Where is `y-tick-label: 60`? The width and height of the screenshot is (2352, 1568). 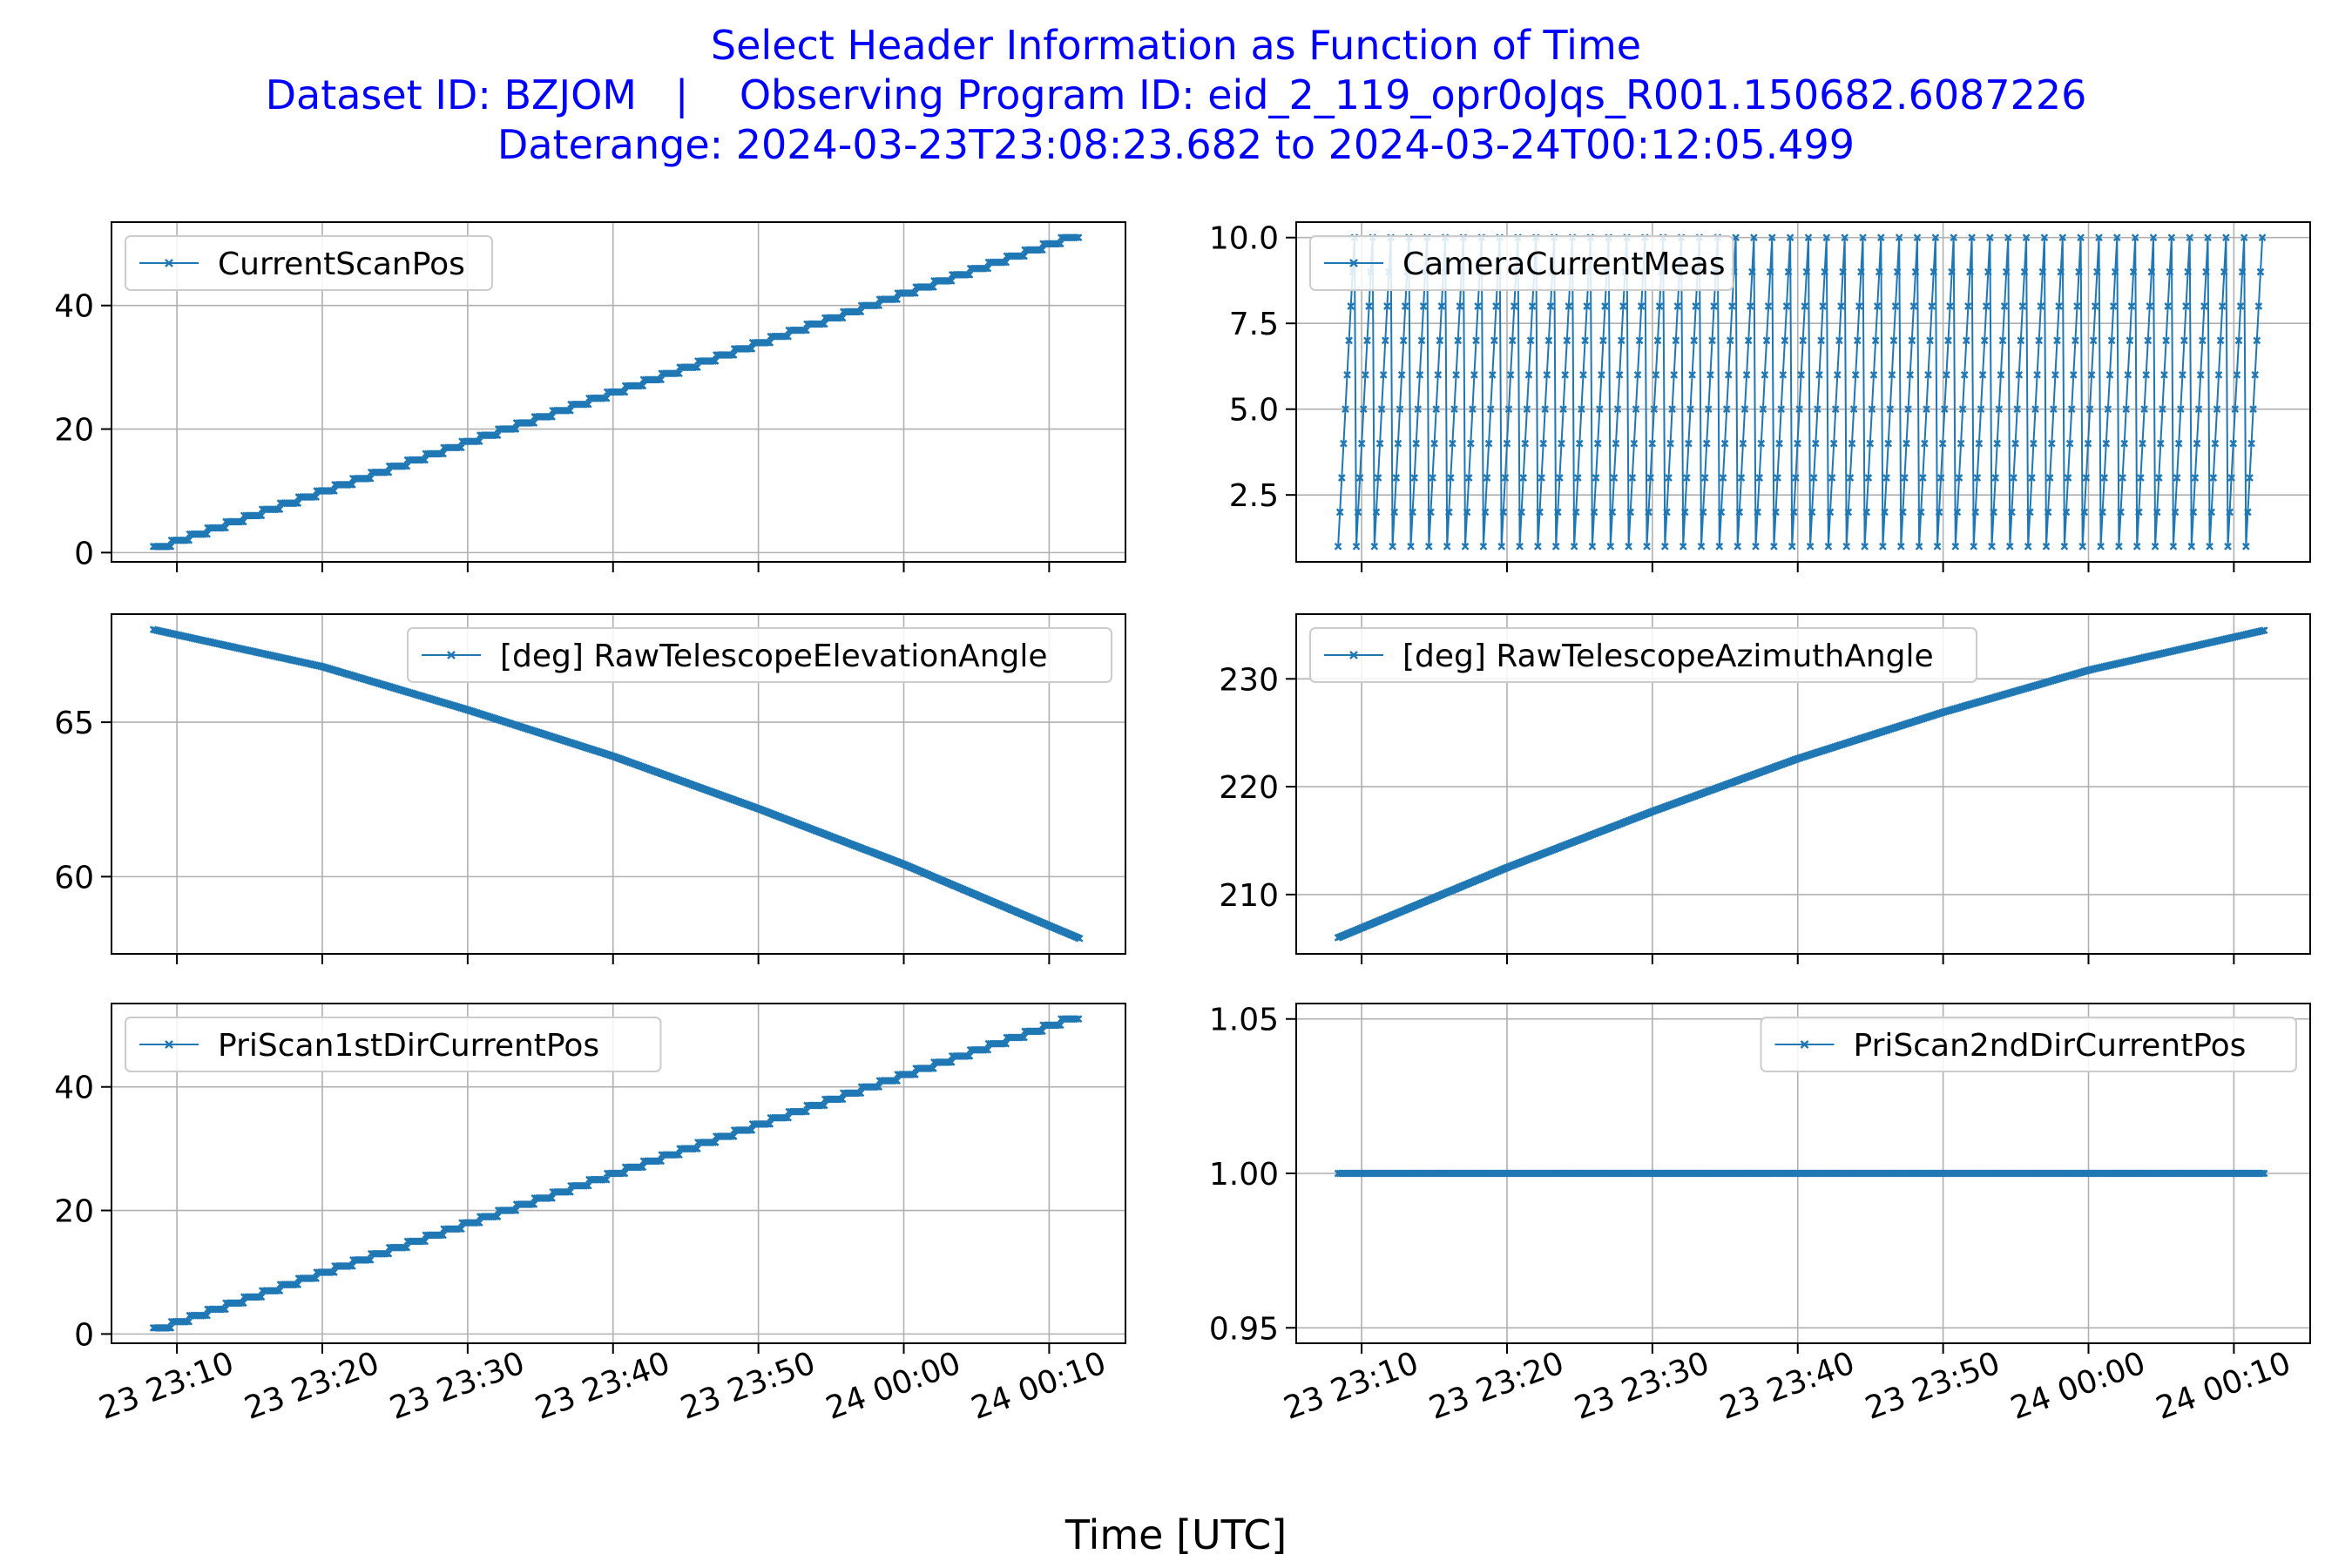
y-tick-label: 60 is located at coordinates (74, 878).